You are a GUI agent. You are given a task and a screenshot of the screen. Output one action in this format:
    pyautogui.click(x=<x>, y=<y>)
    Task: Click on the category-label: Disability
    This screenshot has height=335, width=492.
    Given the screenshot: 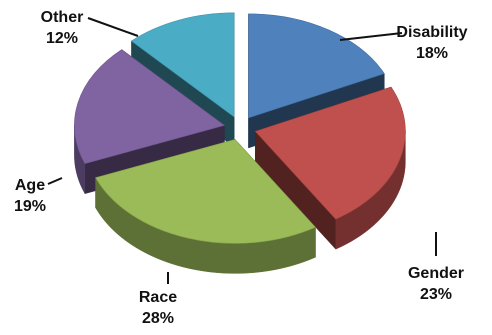 What is the action you would take?
    pyautogui.click(x=431, y=32)
    